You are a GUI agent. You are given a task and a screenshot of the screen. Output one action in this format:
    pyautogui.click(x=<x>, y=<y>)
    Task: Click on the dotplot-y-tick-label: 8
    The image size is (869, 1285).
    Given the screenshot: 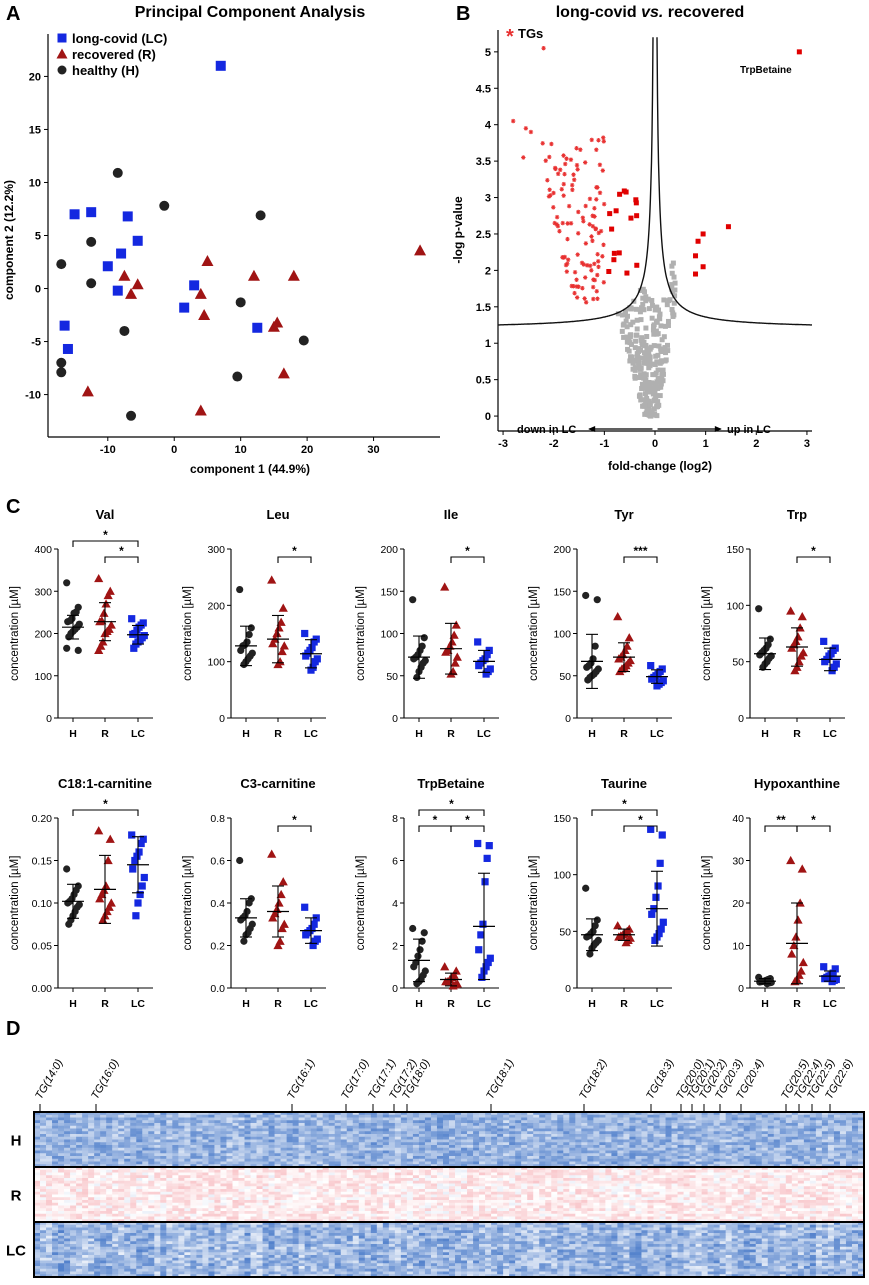 What is the action you would take?
    pyautogui.click(x=395, y=819)
    